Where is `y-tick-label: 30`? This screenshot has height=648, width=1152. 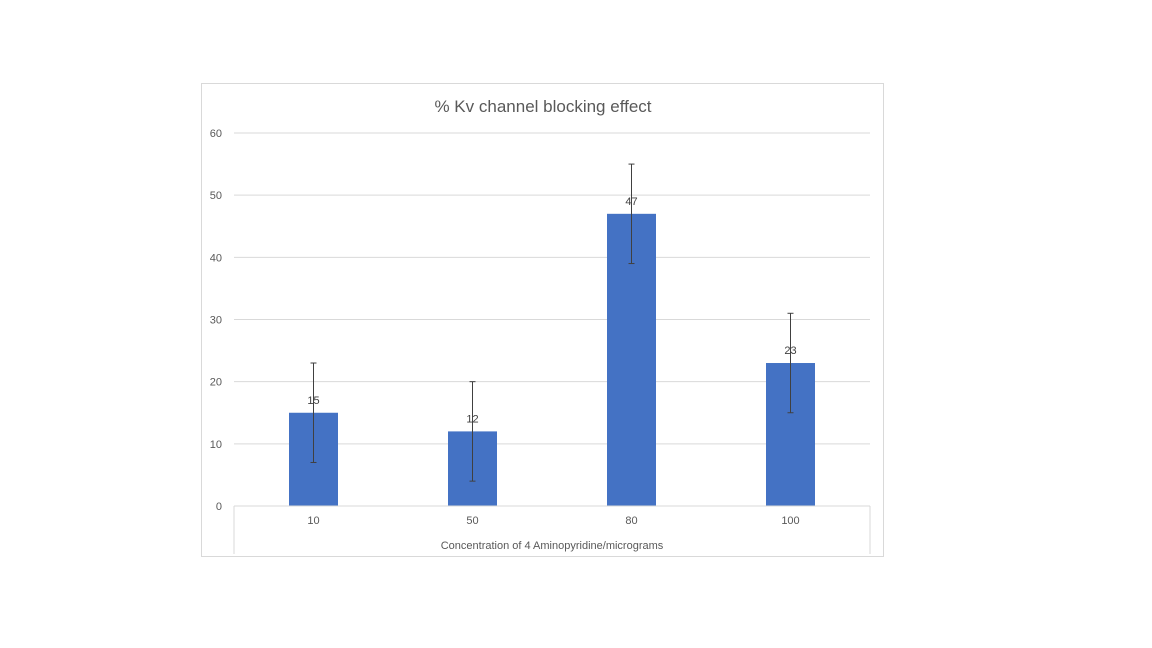
y-tick-label: 30 is located at coordinates (216, 321).